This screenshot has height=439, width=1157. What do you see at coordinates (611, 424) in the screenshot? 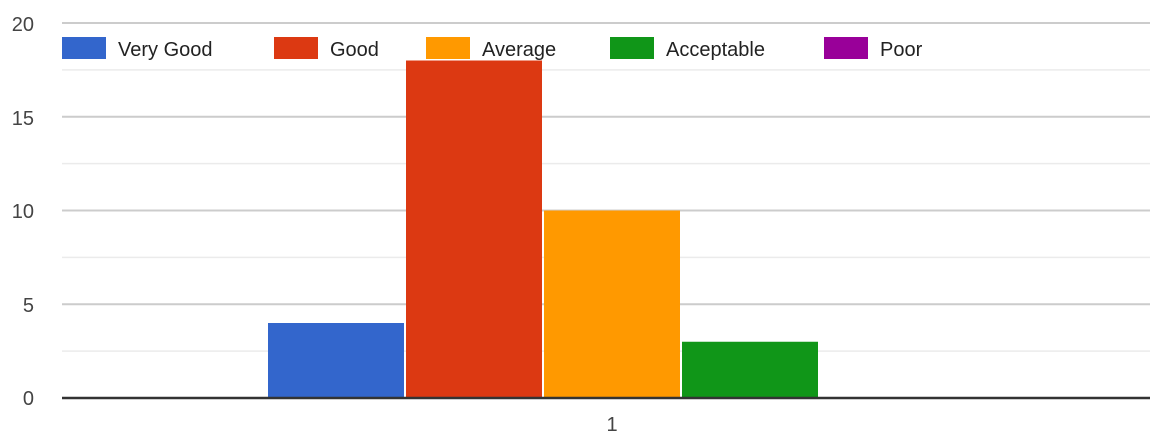
I see `x-tick-label: 1` at bounding box center [611, 424].